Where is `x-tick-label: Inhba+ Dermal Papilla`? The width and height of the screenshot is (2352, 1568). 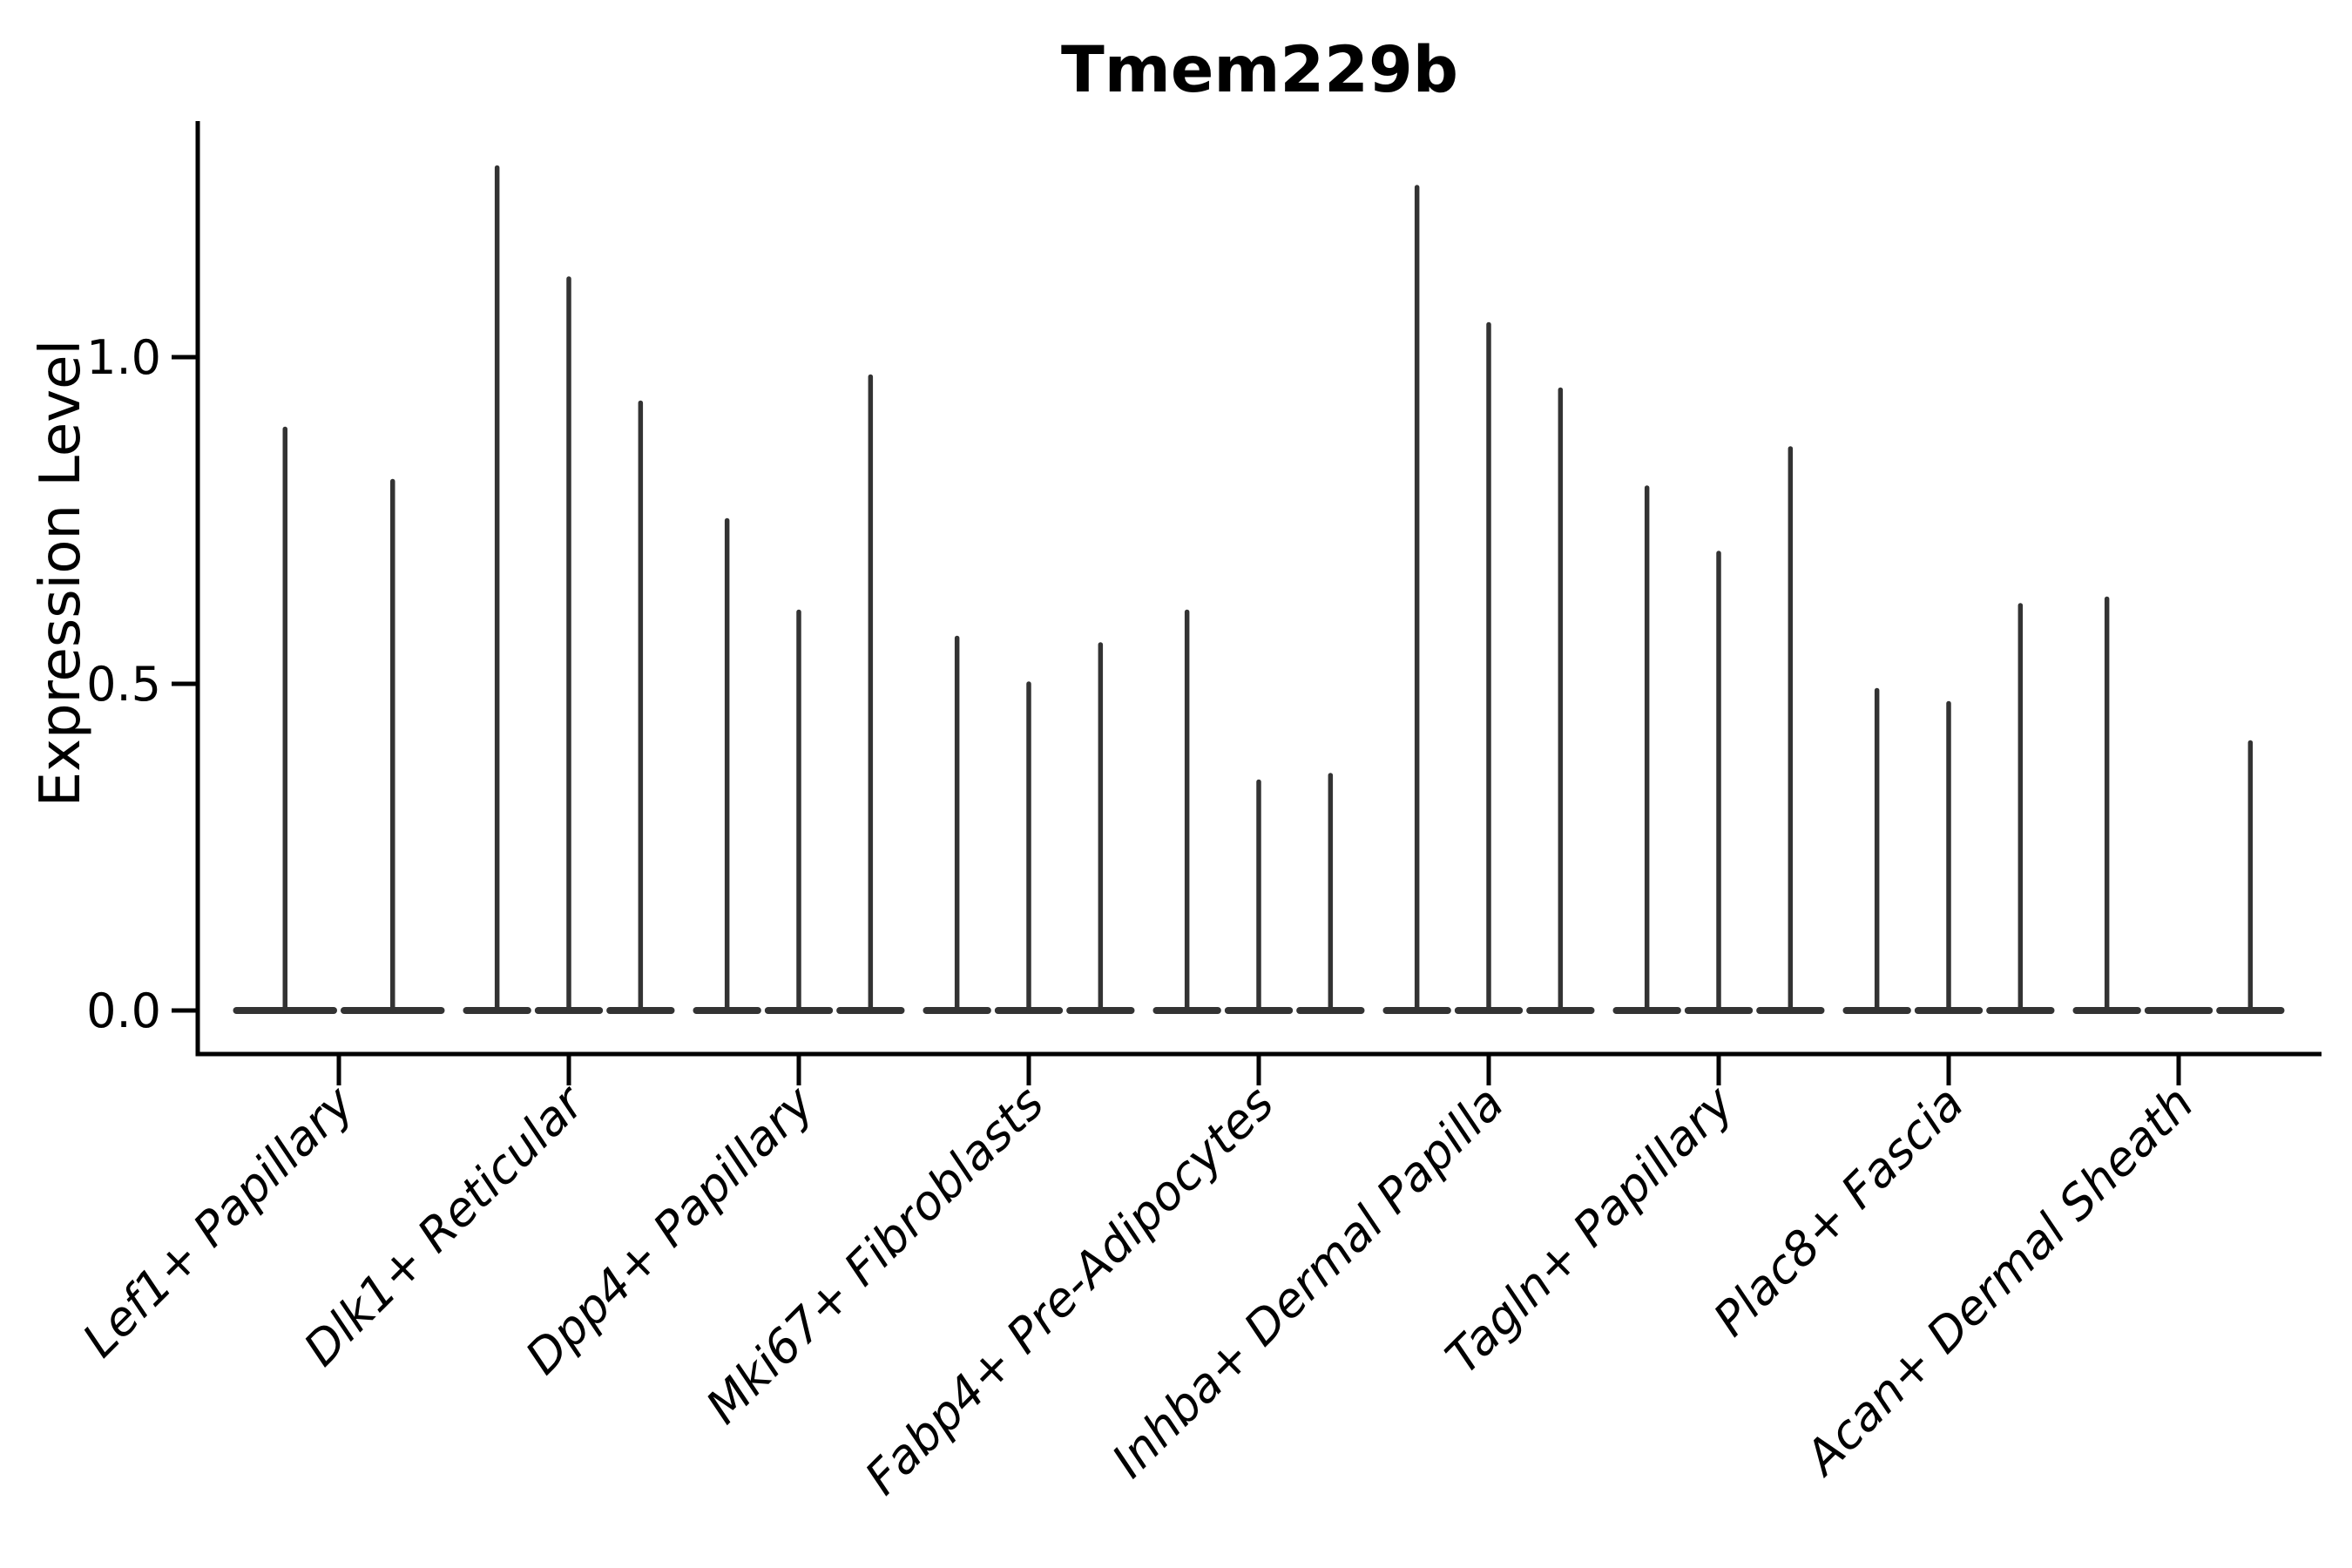
x-tick-label: Inhba+ Dermal Papilla is located at coordinates (1307, 1282).